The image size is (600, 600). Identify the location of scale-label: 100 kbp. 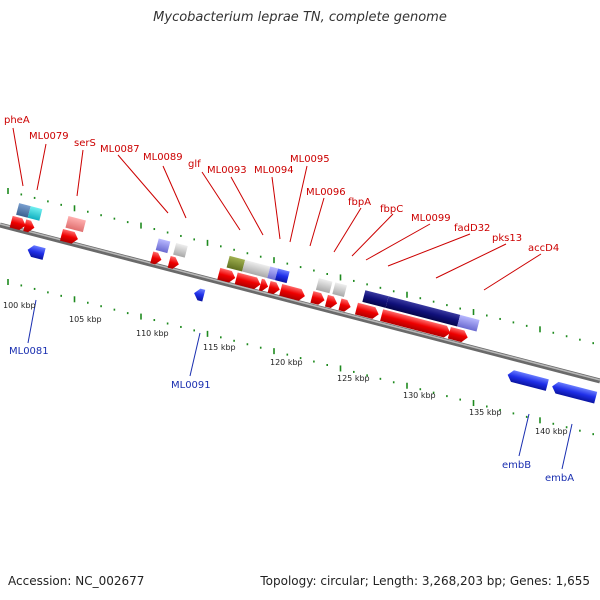
(19, 305).